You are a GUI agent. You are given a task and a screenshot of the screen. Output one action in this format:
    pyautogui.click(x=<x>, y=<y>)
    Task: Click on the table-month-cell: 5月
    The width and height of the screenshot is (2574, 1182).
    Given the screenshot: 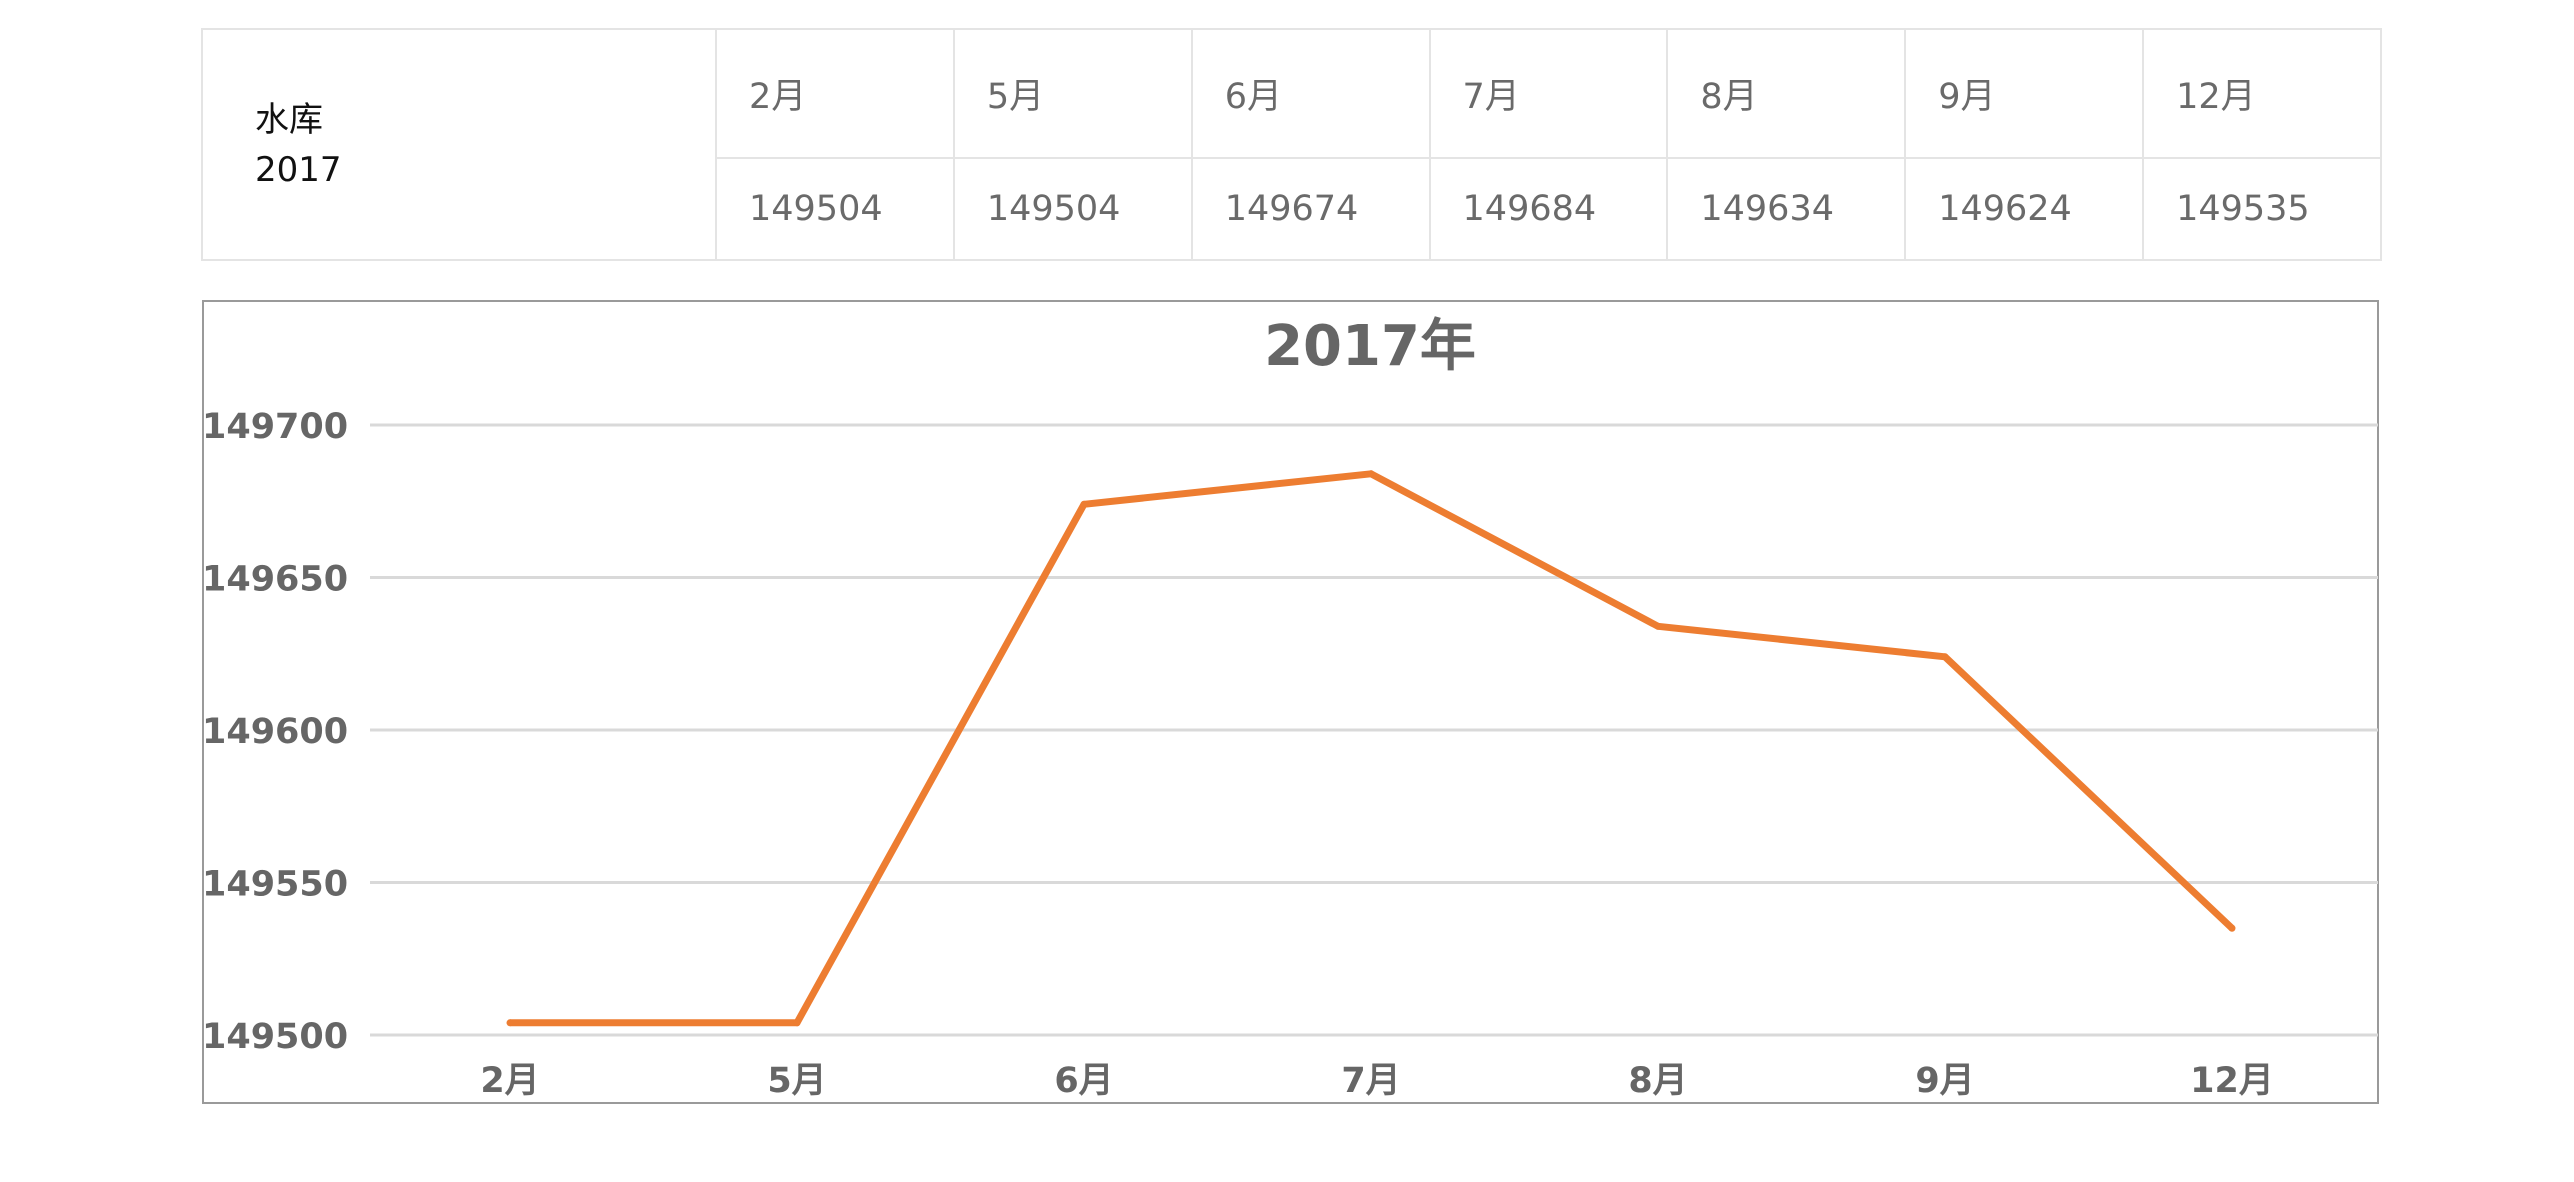 What is the action you would take?
    pyautogui.click(x=1072, y=93)
    